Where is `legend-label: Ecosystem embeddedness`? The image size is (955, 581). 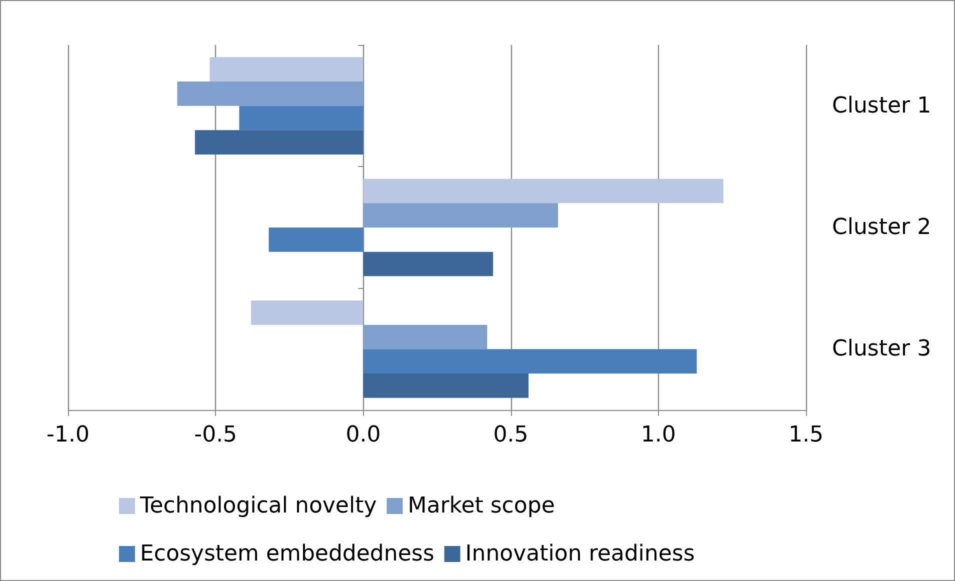
legend-label: Ecosystem embeddedness is located at coordinates (287, 554).